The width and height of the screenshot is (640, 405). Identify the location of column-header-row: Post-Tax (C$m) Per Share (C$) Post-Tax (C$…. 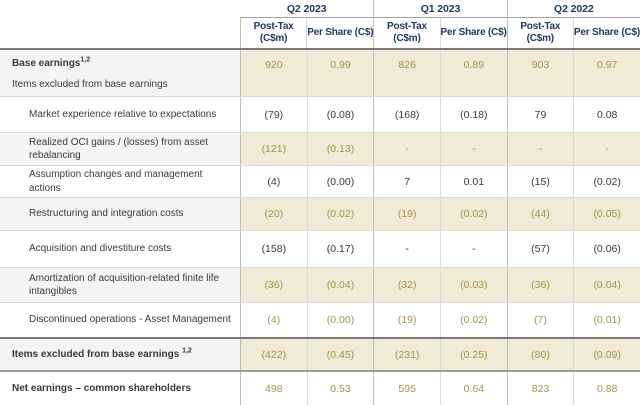
(320, 34).